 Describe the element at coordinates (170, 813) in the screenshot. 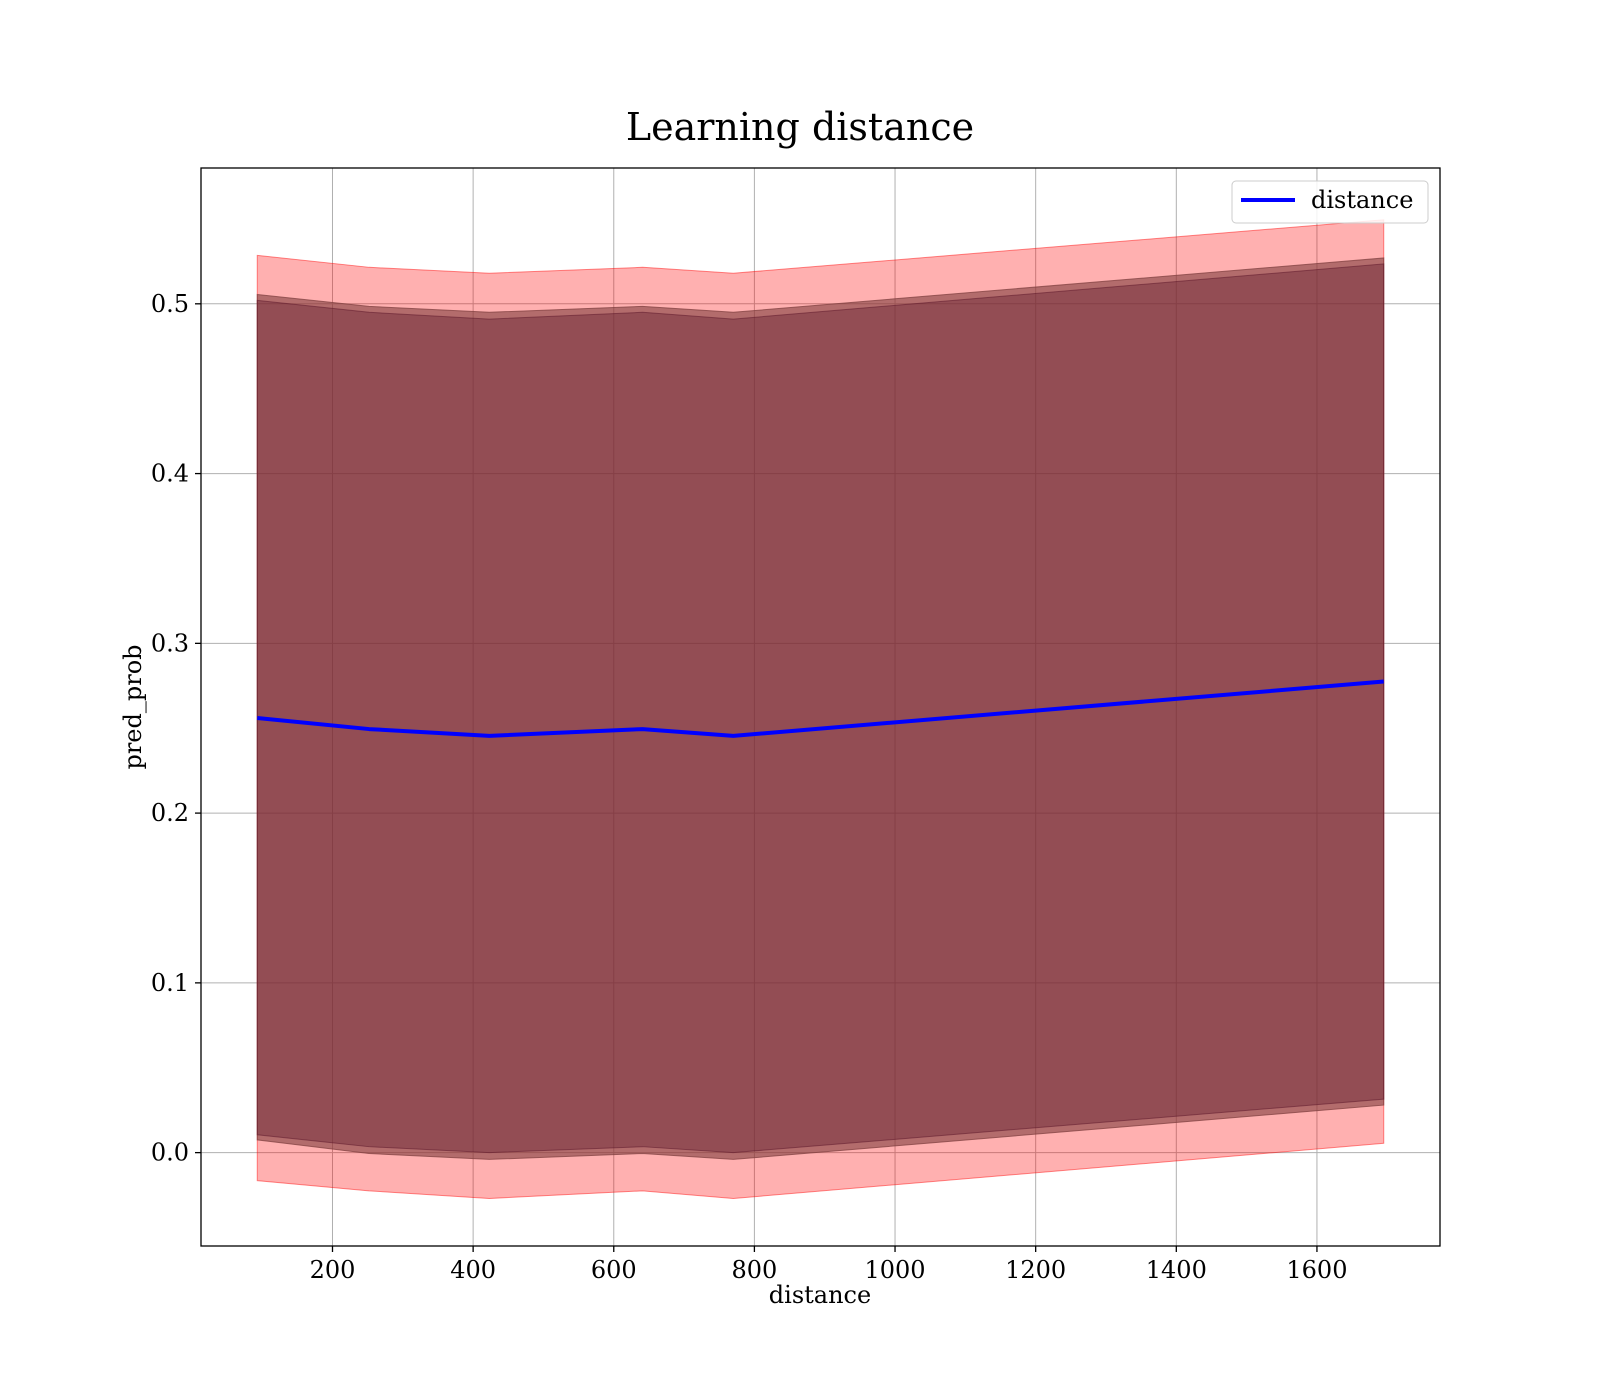

I see `y-tick-label: 0.2` at that location.